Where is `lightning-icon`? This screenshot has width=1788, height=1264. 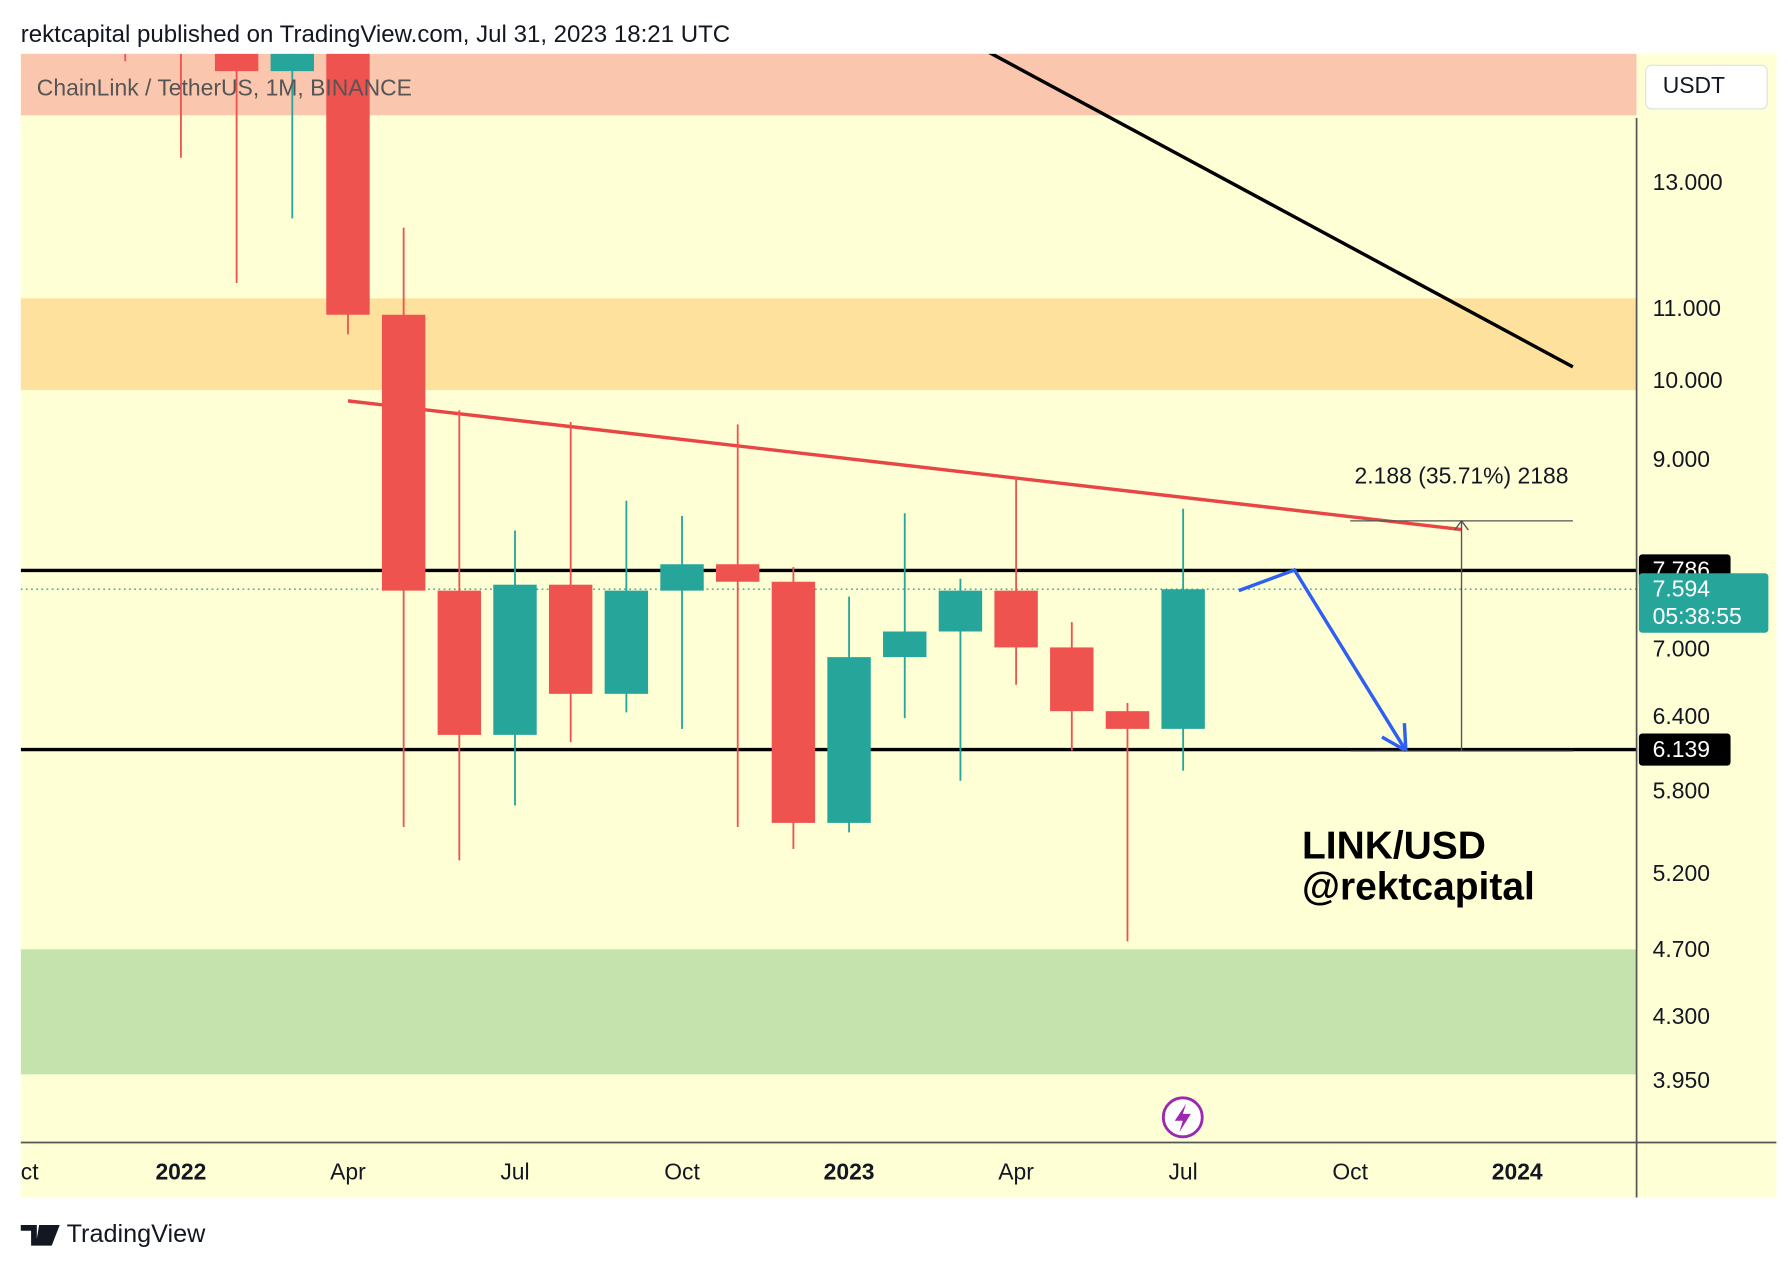 lightning-icon is located at coordinates (1182, 1117).